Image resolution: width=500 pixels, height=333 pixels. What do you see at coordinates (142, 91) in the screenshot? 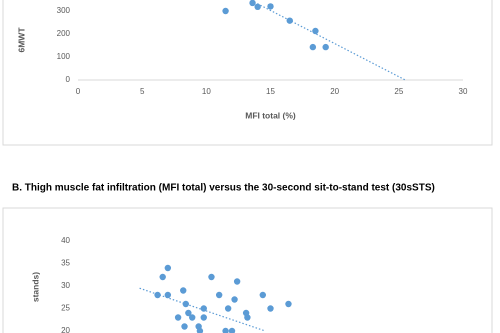
I see `x-tick-label: 5` at bounding box center [142, 91].